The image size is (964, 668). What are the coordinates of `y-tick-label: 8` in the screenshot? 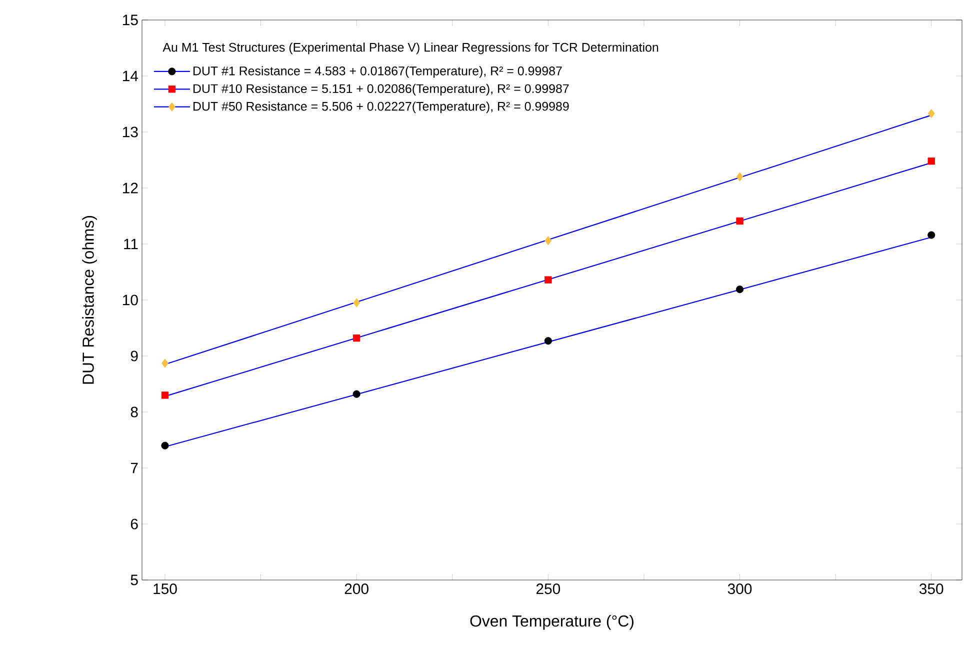 It's located at (134, 412).